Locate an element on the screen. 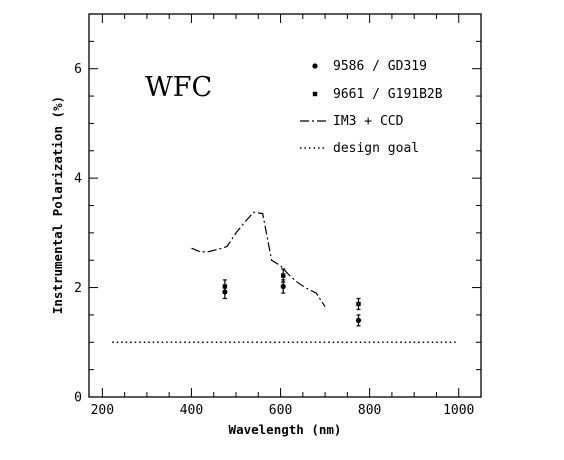 Image resolution: width=564 pixels, height=460 pixels. wfc-annotation: WFC is located at coordinates (178, 87).